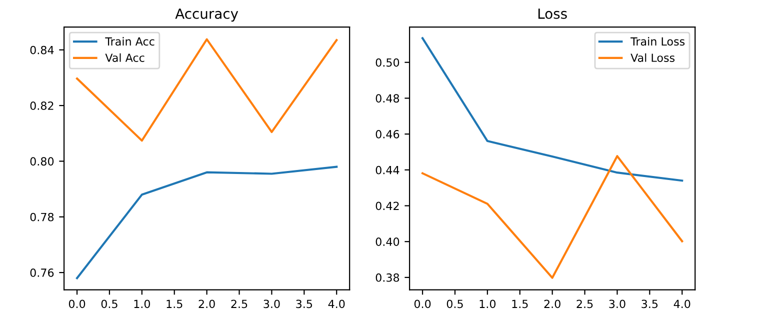  What do you see at coordinates (388, 277) in the screenshot?
I see `y-tick-label: 0.38` at bounding box center [388, 277].